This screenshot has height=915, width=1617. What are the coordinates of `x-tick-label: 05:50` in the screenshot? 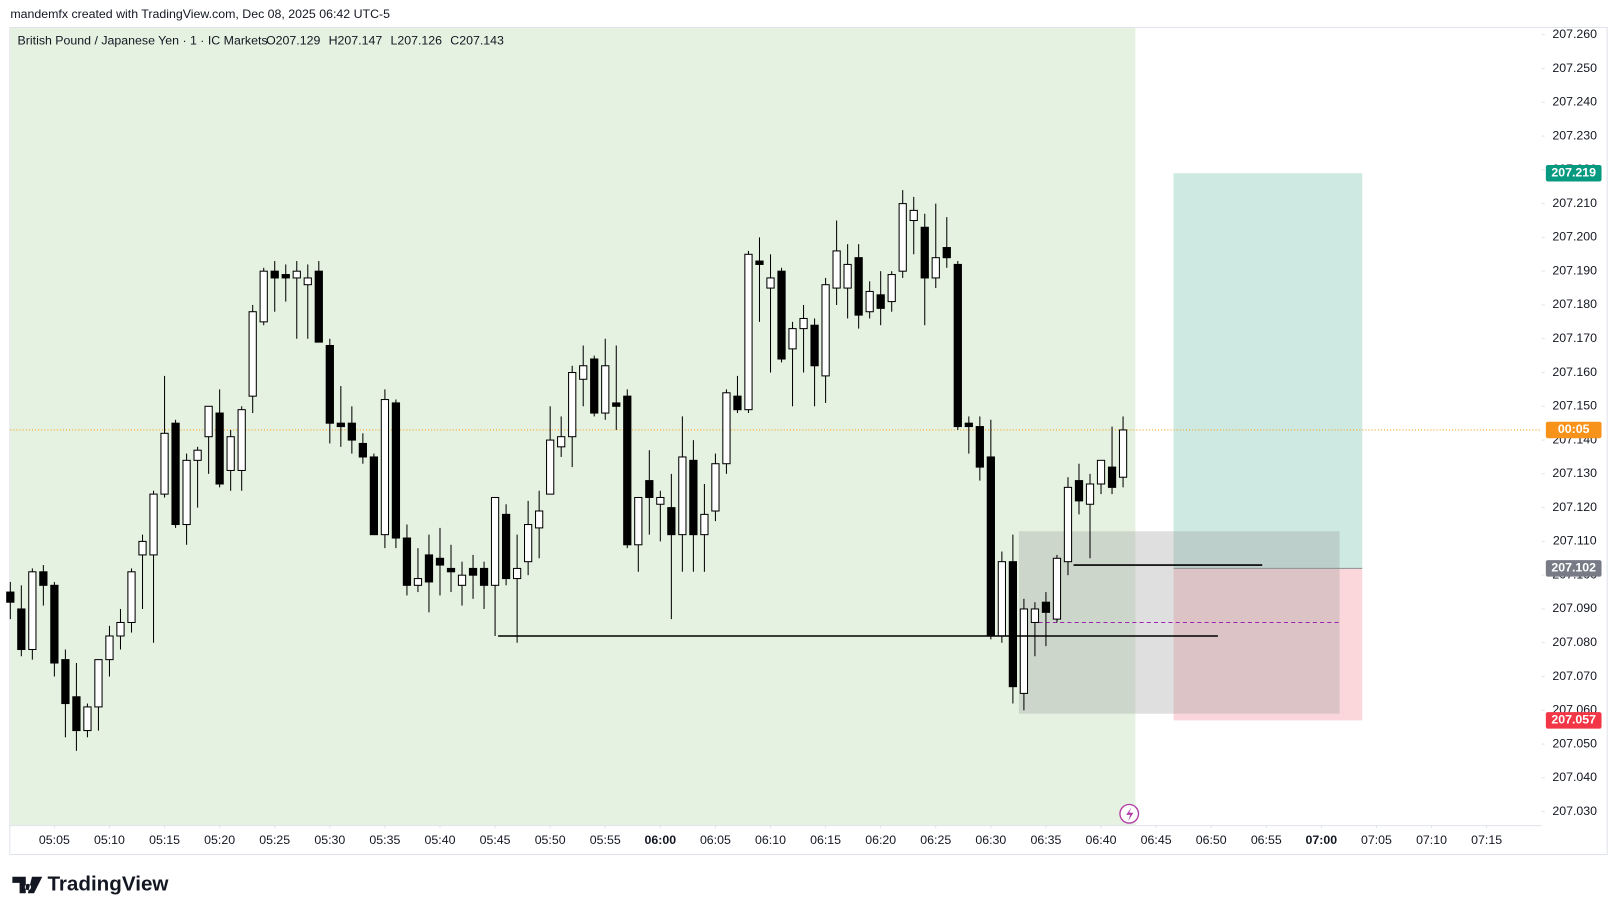 It's located at (550, 840).